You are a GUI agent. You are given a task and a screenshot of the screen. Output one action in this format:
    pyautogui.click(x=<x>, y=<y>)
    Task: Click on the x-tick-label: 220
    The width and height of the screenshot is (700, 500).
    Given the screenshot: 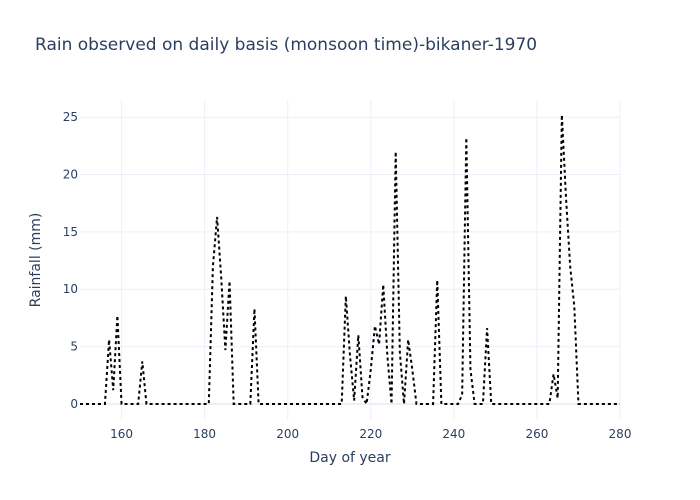 What is the action you would take?
    pyautogui.click(x=370, y=434)
    